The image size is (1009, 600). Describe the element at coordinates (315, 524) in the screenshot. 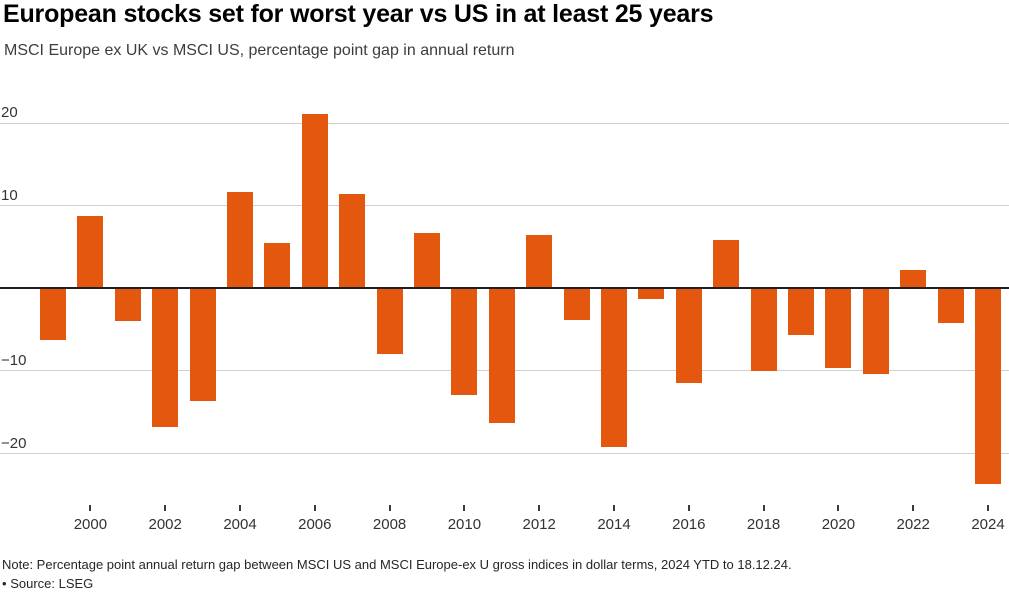

I see `x-tick-label: 2006` at that location.